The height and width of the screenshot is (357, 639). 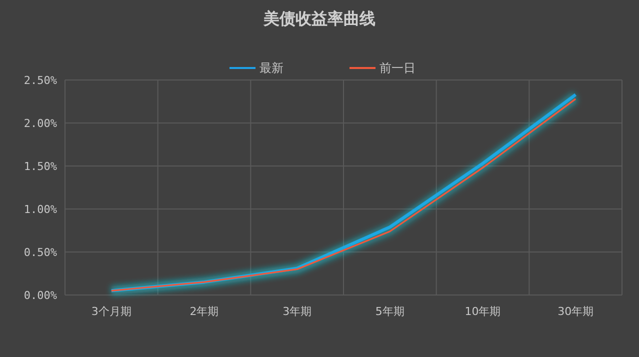 What do you see at coordinates (398, 68) in the screenshot?
I see `legend-label: 前一日` at bounding box center [398, 68].